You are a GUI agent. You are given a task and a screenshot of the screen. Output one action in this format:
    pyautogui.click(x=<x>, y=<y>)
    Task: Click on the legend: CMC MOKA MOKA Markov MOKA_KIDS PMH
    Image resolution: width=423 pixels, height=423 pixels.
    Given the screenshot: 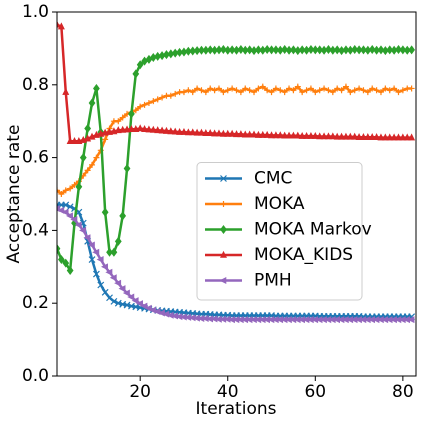 What is the action you would take?
    pyautogui.click(x=284, y=231)
    